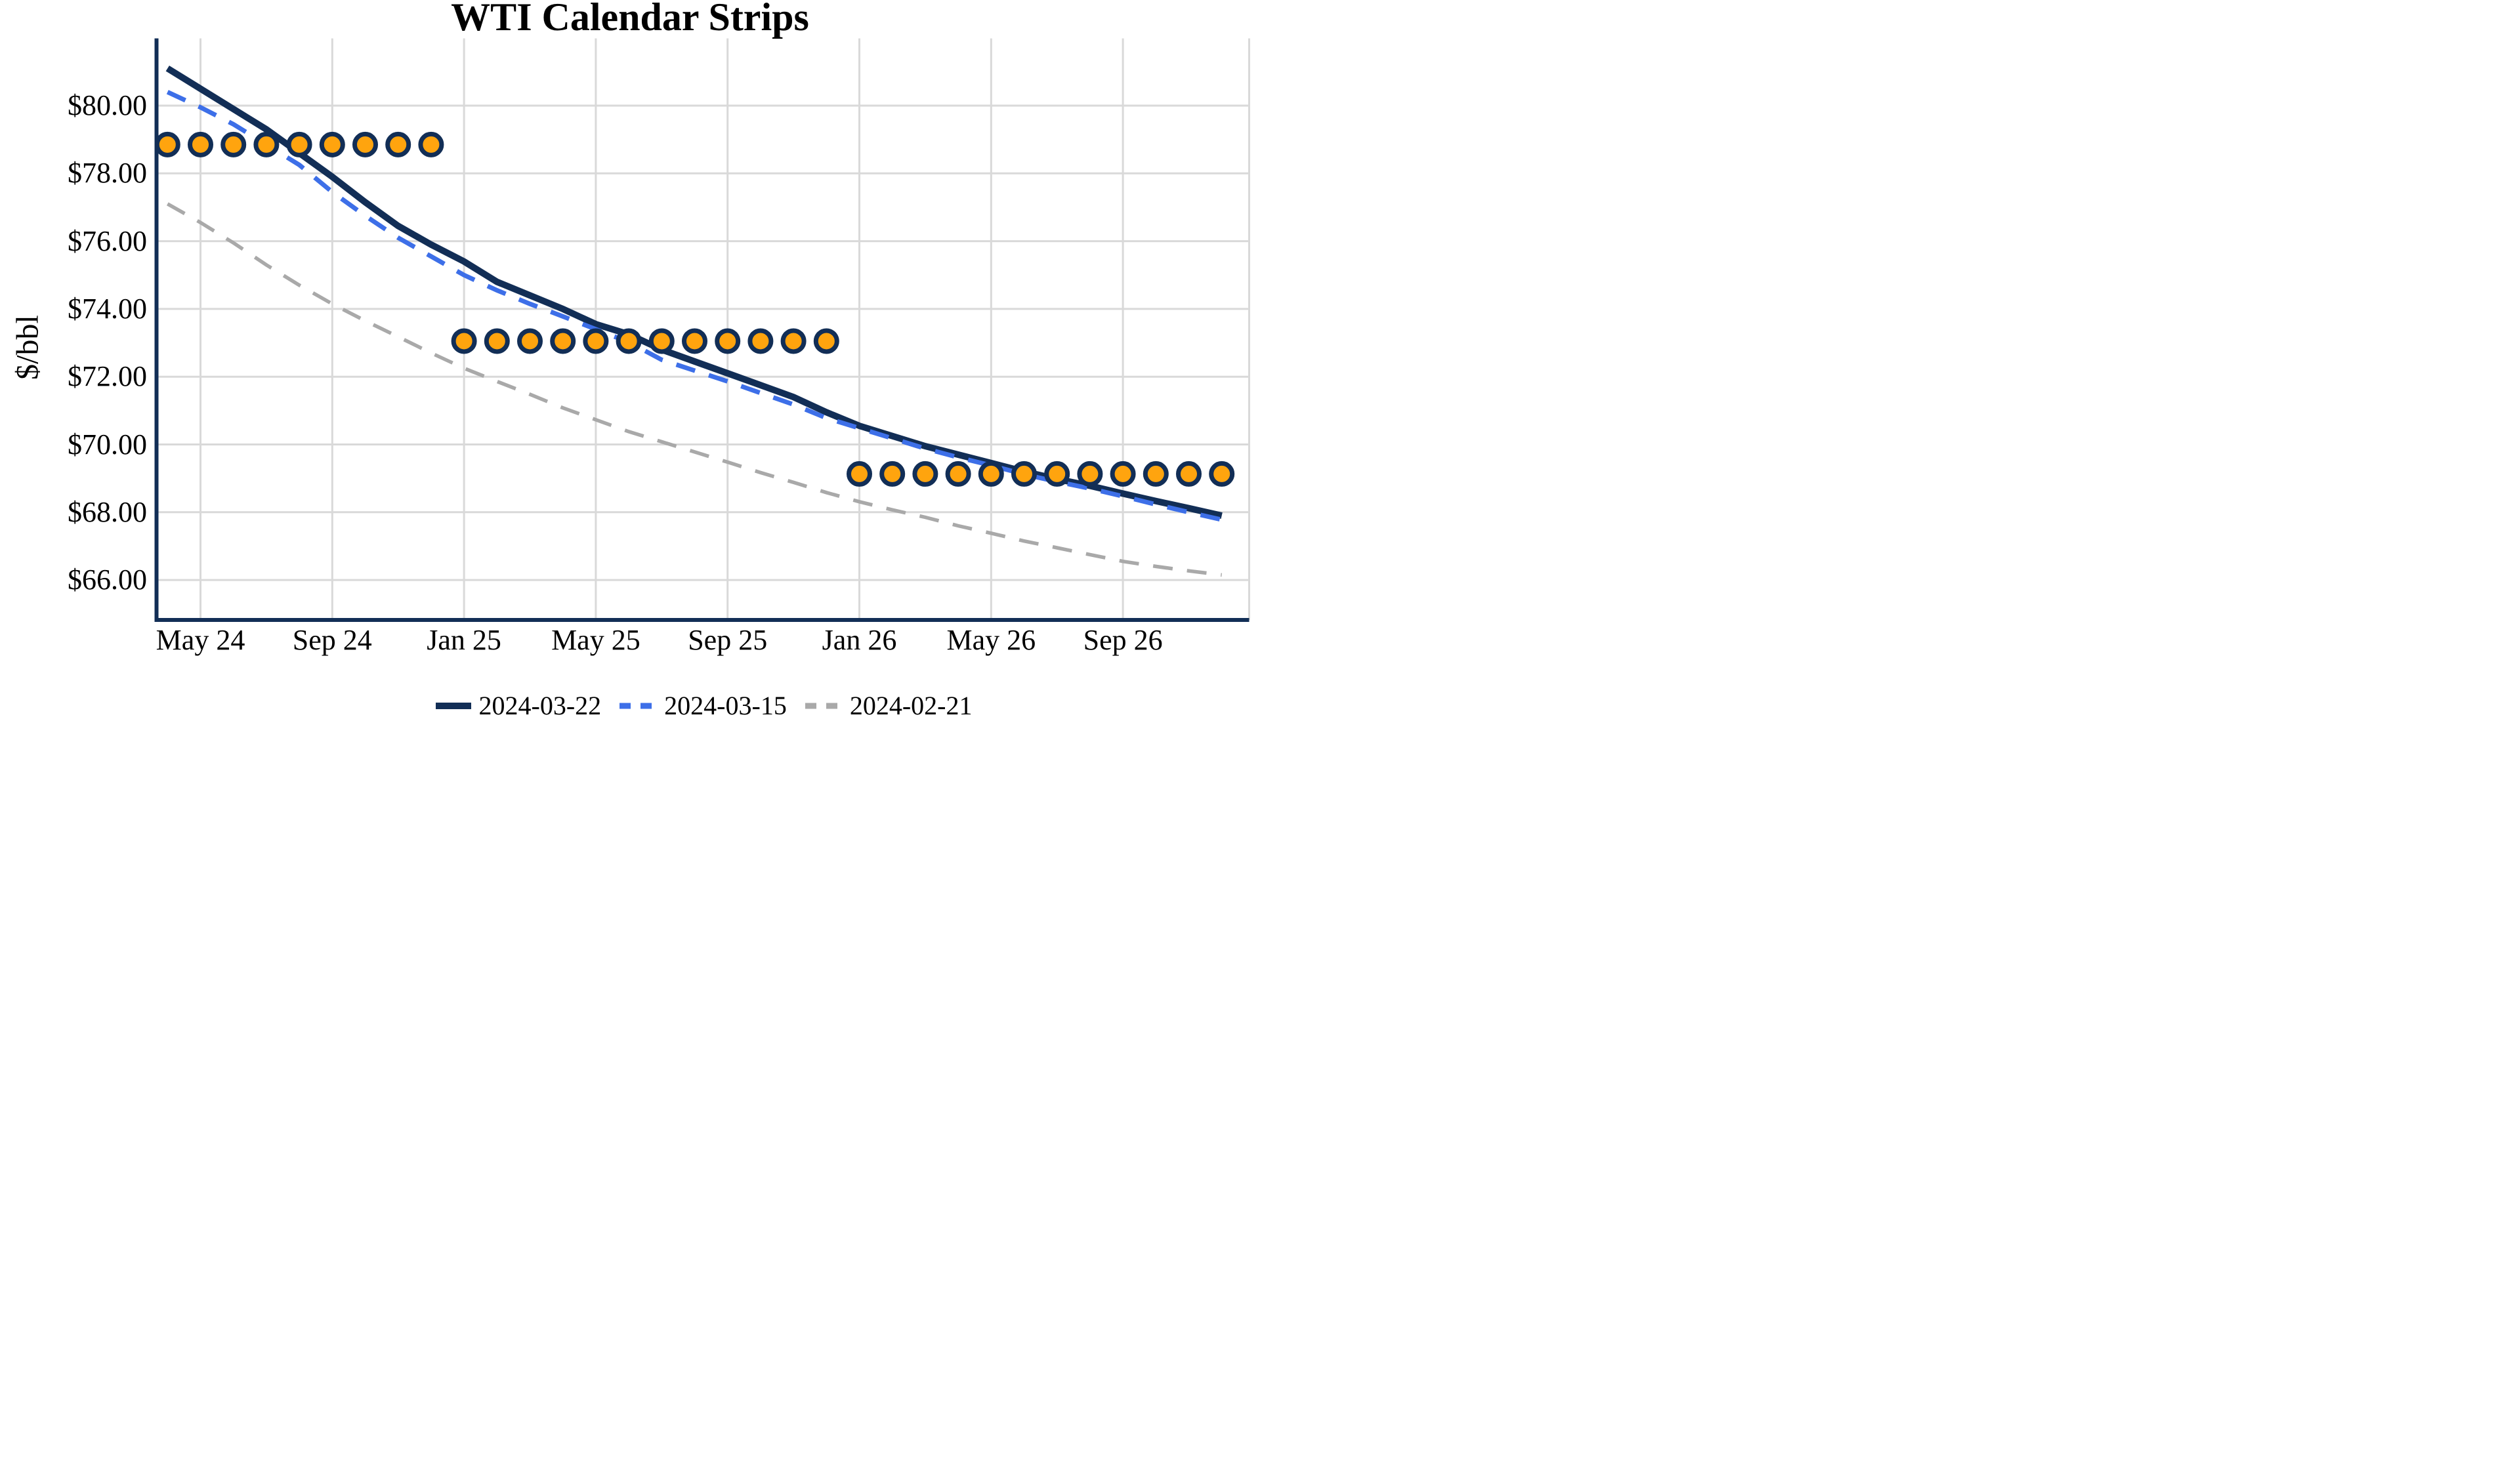  What do you see at coordinates (200, 640) in the screenshot?
I see `x-tick-label: May 24` at bounding box center [200, 640].